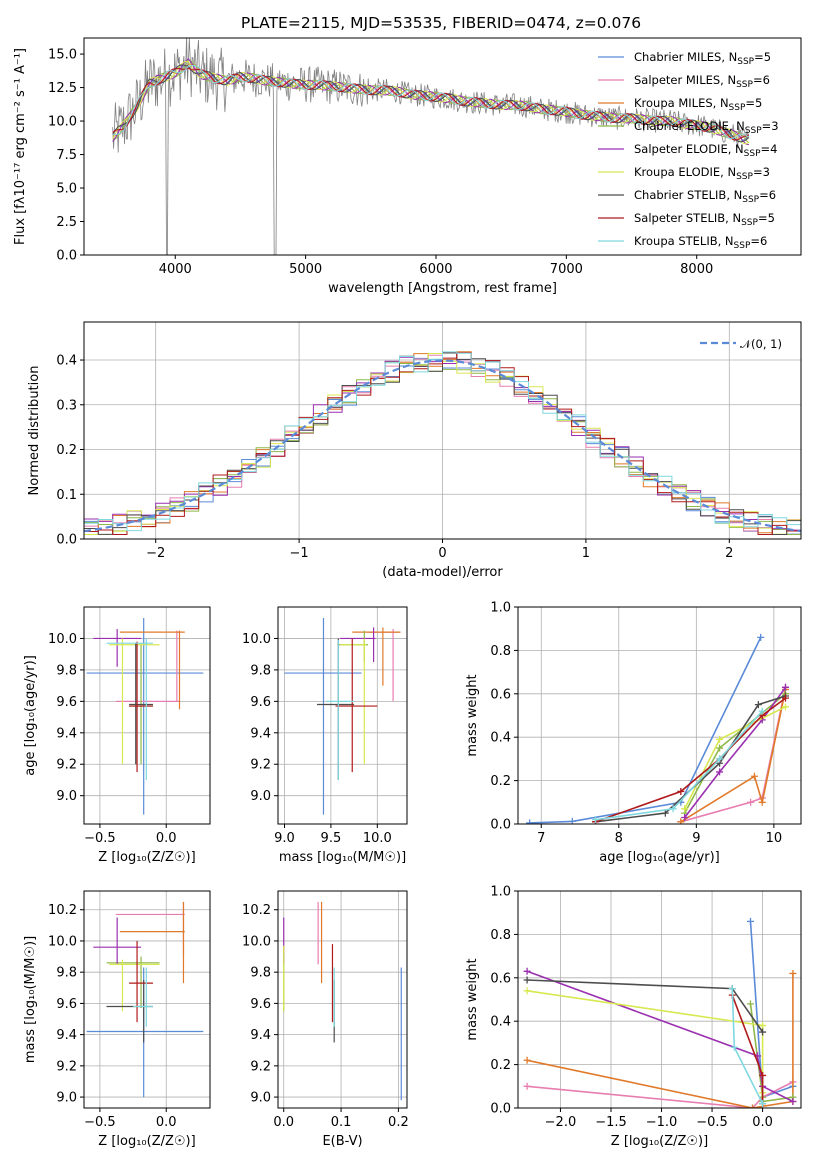 The width and height of the screenshot is (819, 1170). Describe the element at coordinates (442, 288) in the screenshot. I see `x-axis-label: wavelength [Angstrom, rest frame]` at that location.